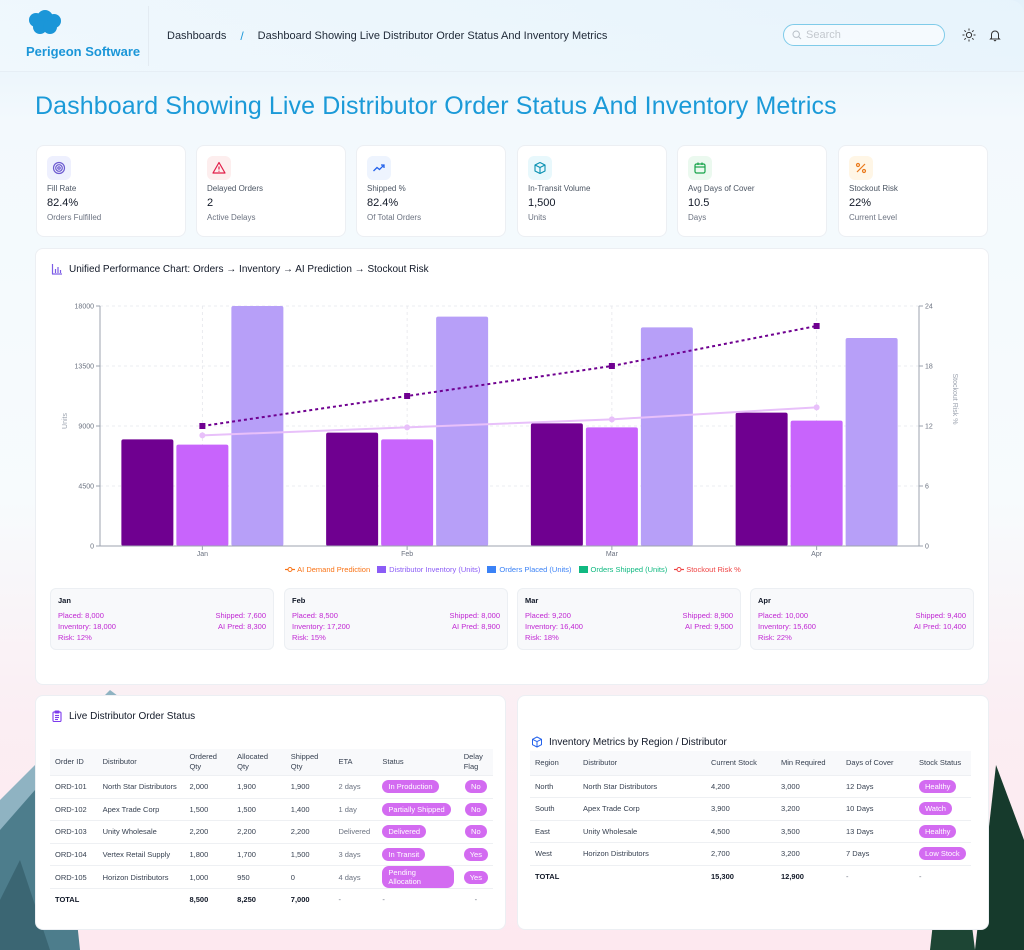 The width and height of the screenshot is (1024, 950). Describe the element at coordinates (74, 854) in the screenshot. I see `table-cell: ORD-104` at that location.